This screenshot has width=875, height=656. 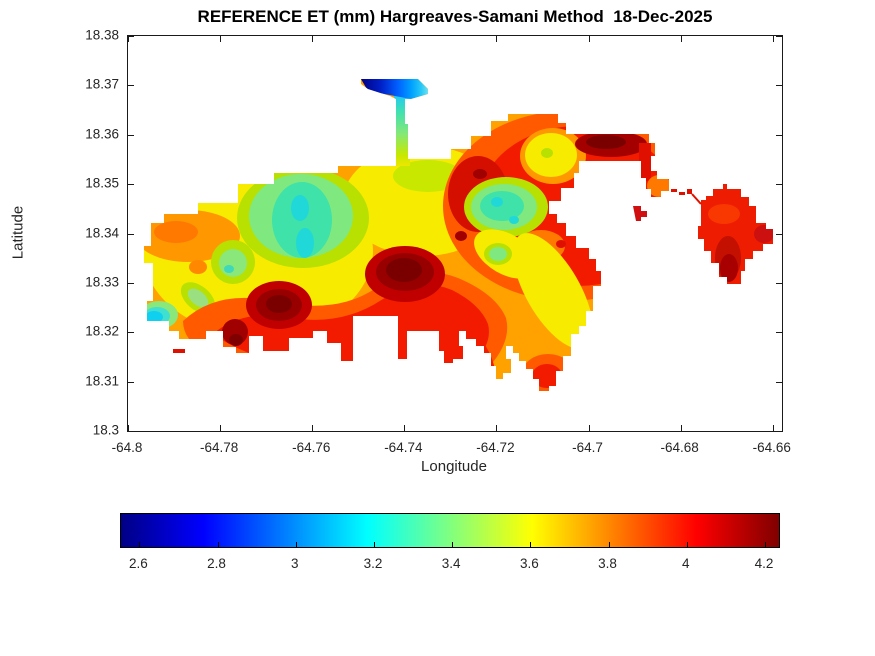 What do you see at coordinates (403, 447) in the screenshot?
I see `x-tick-label: -64.74` at bounding box center [403, 447].